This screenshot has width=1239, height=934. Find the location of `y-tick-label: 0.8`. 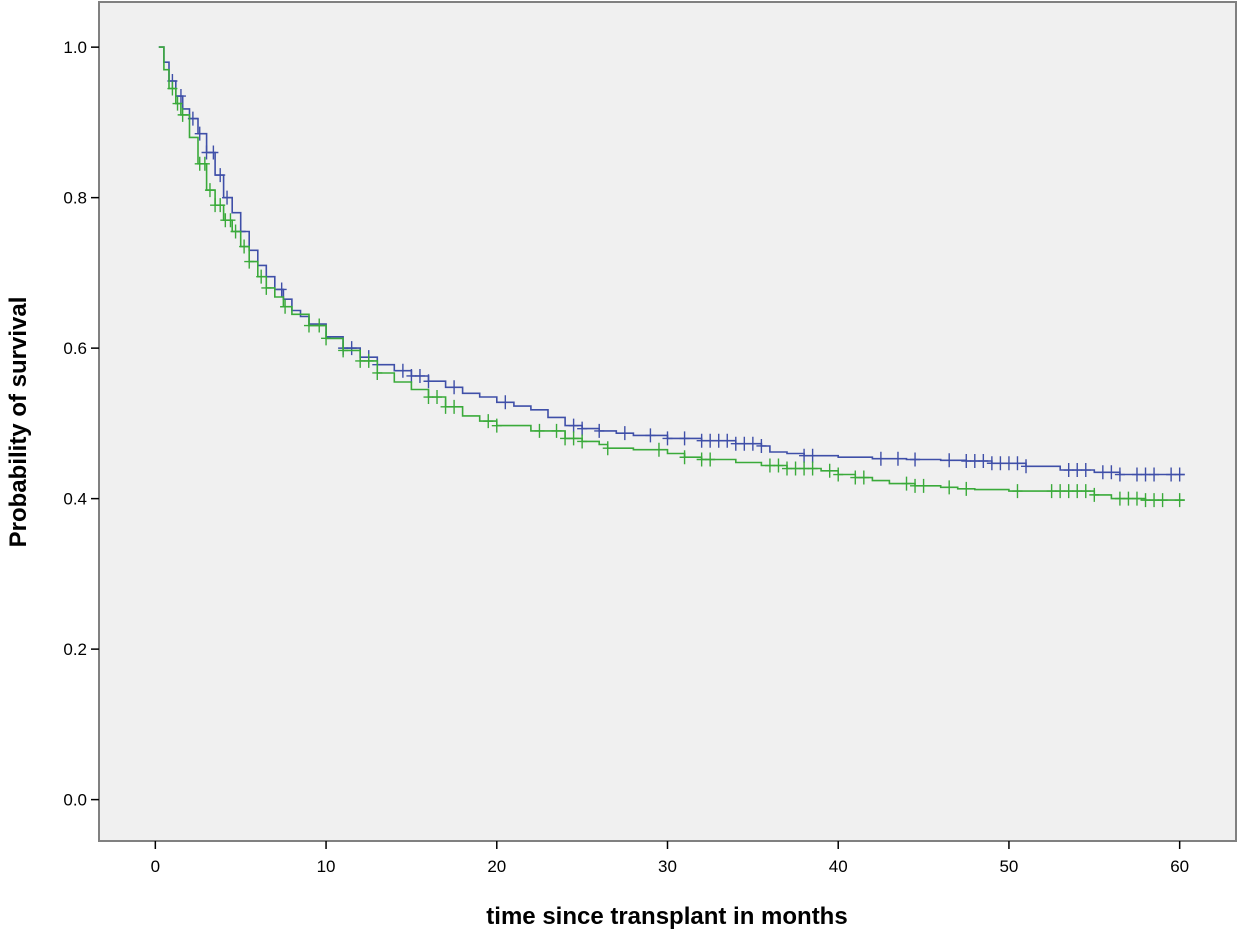

y-tick-label: 0.8 is located at coordinates (75, 198).